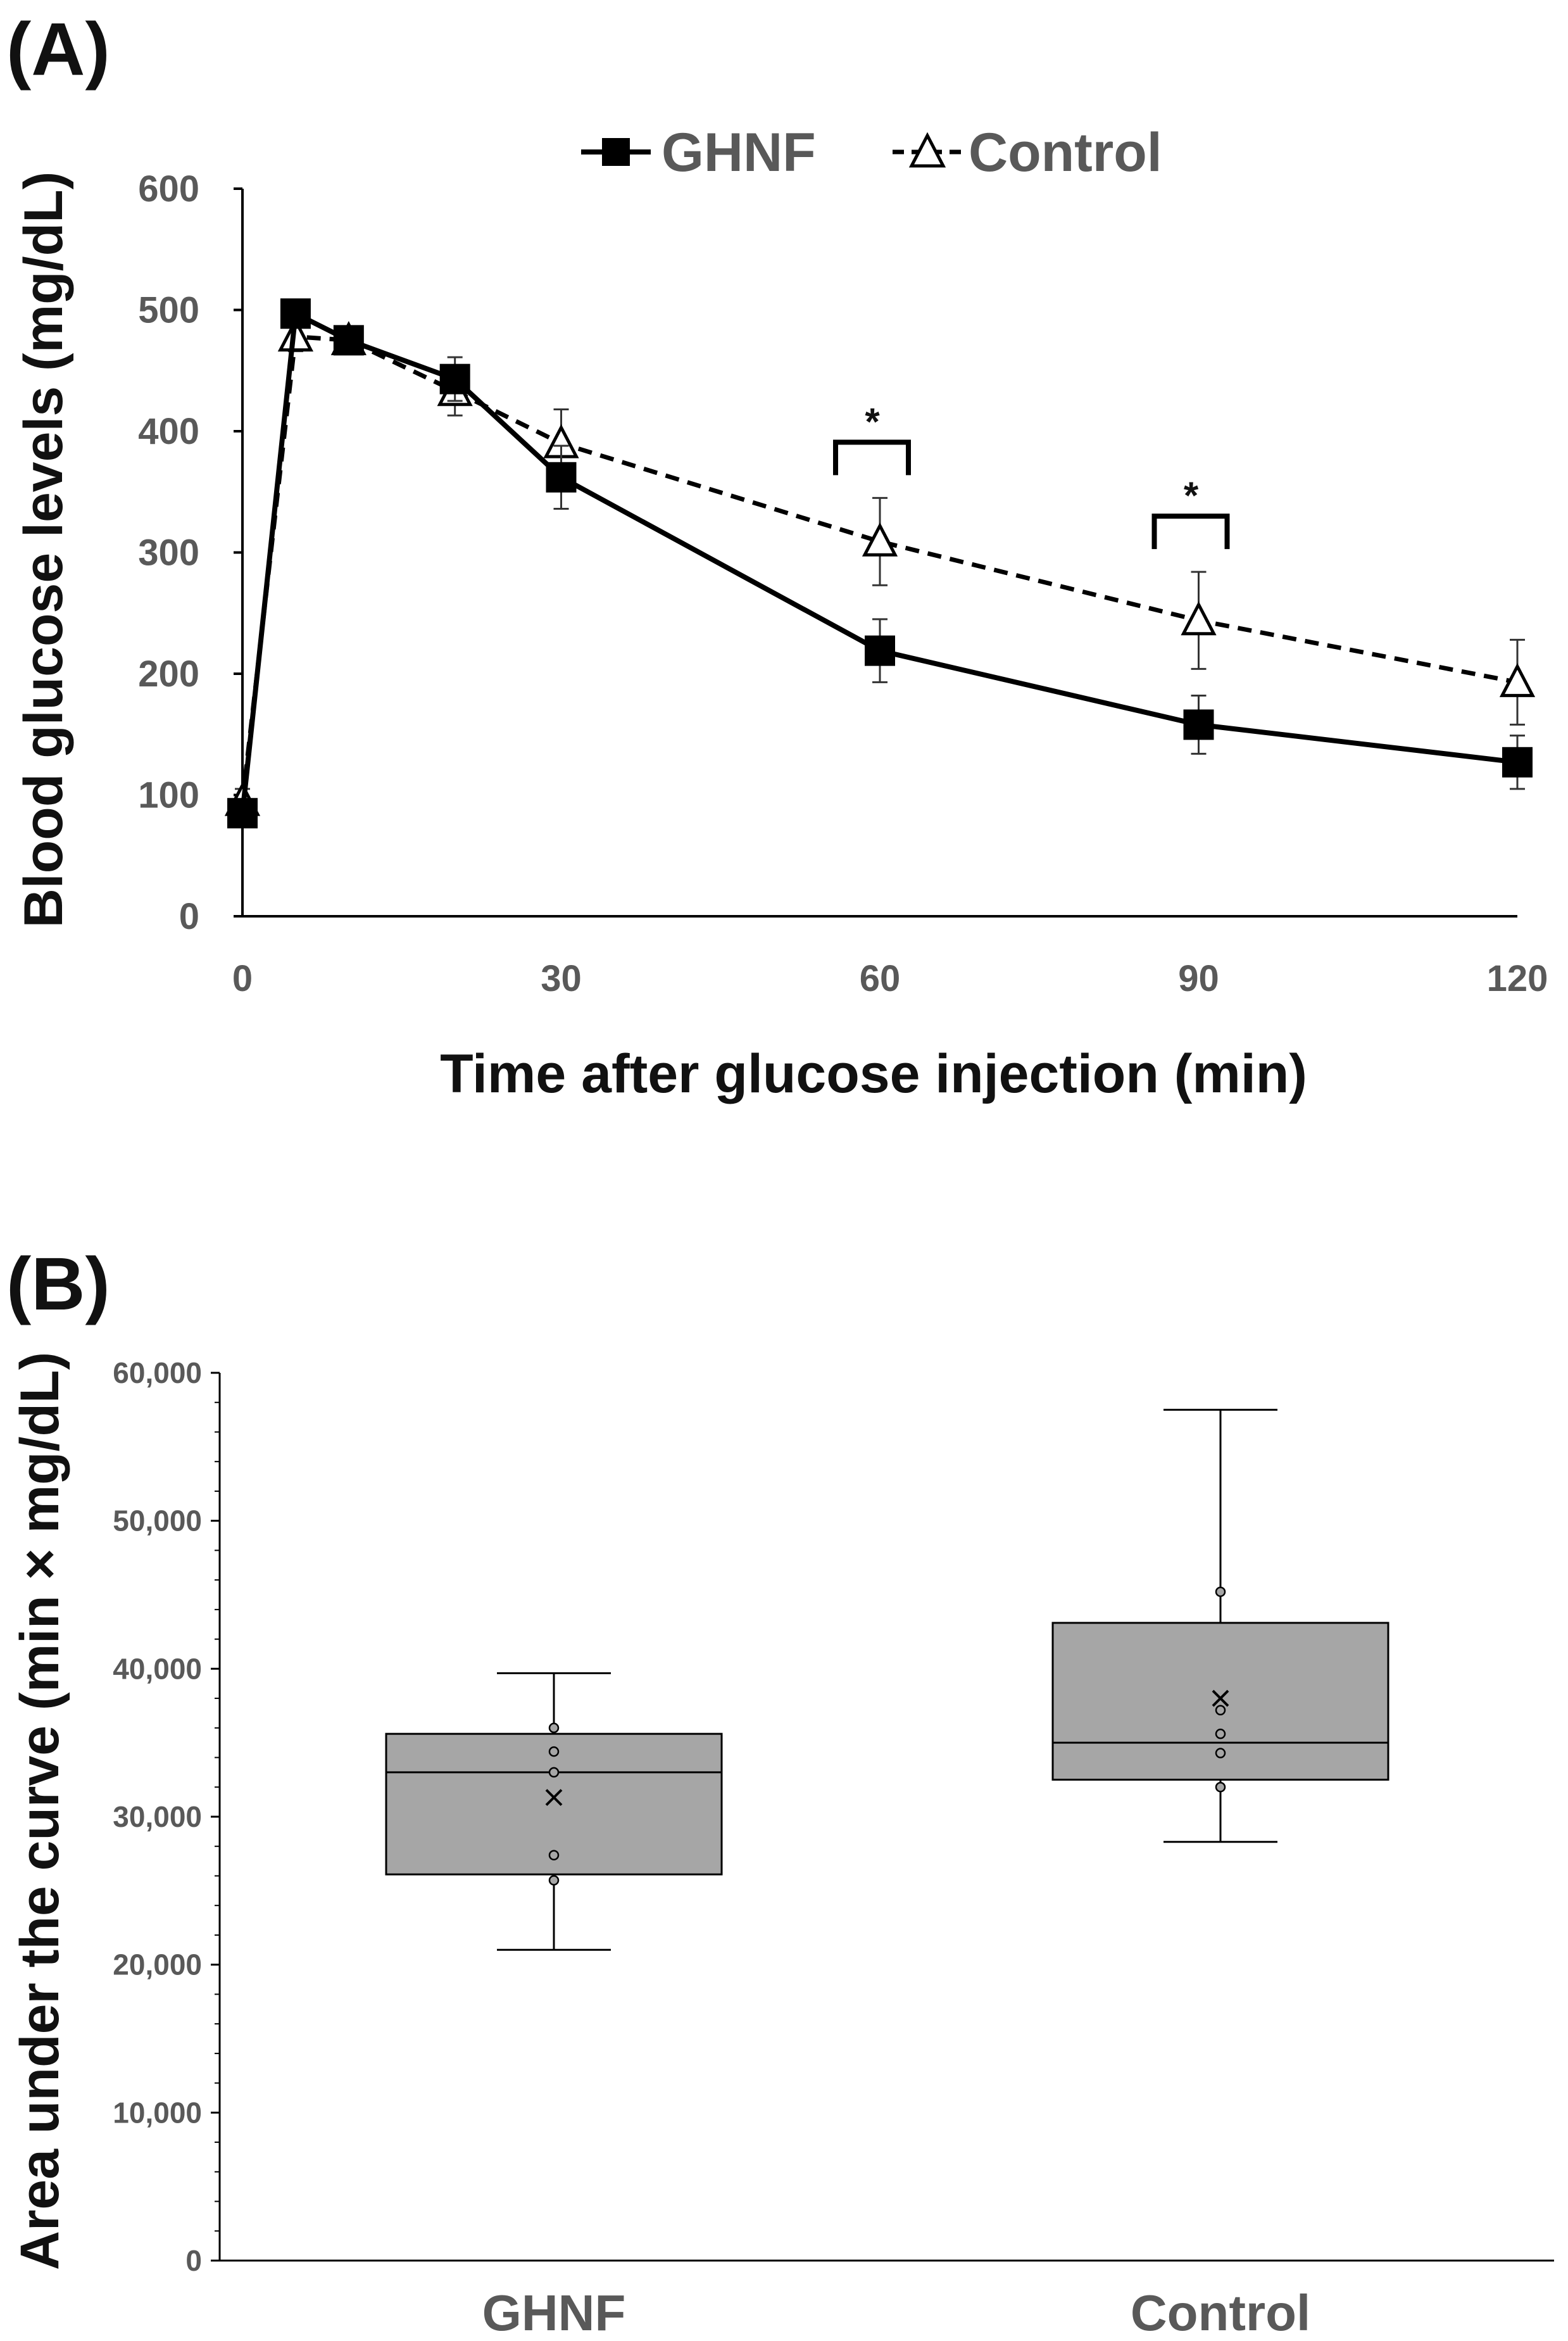 Image resolution: width=1568 pixels, height=2341 pixels. I want to click on legend-control-triangle-icon, so click(927, 150).